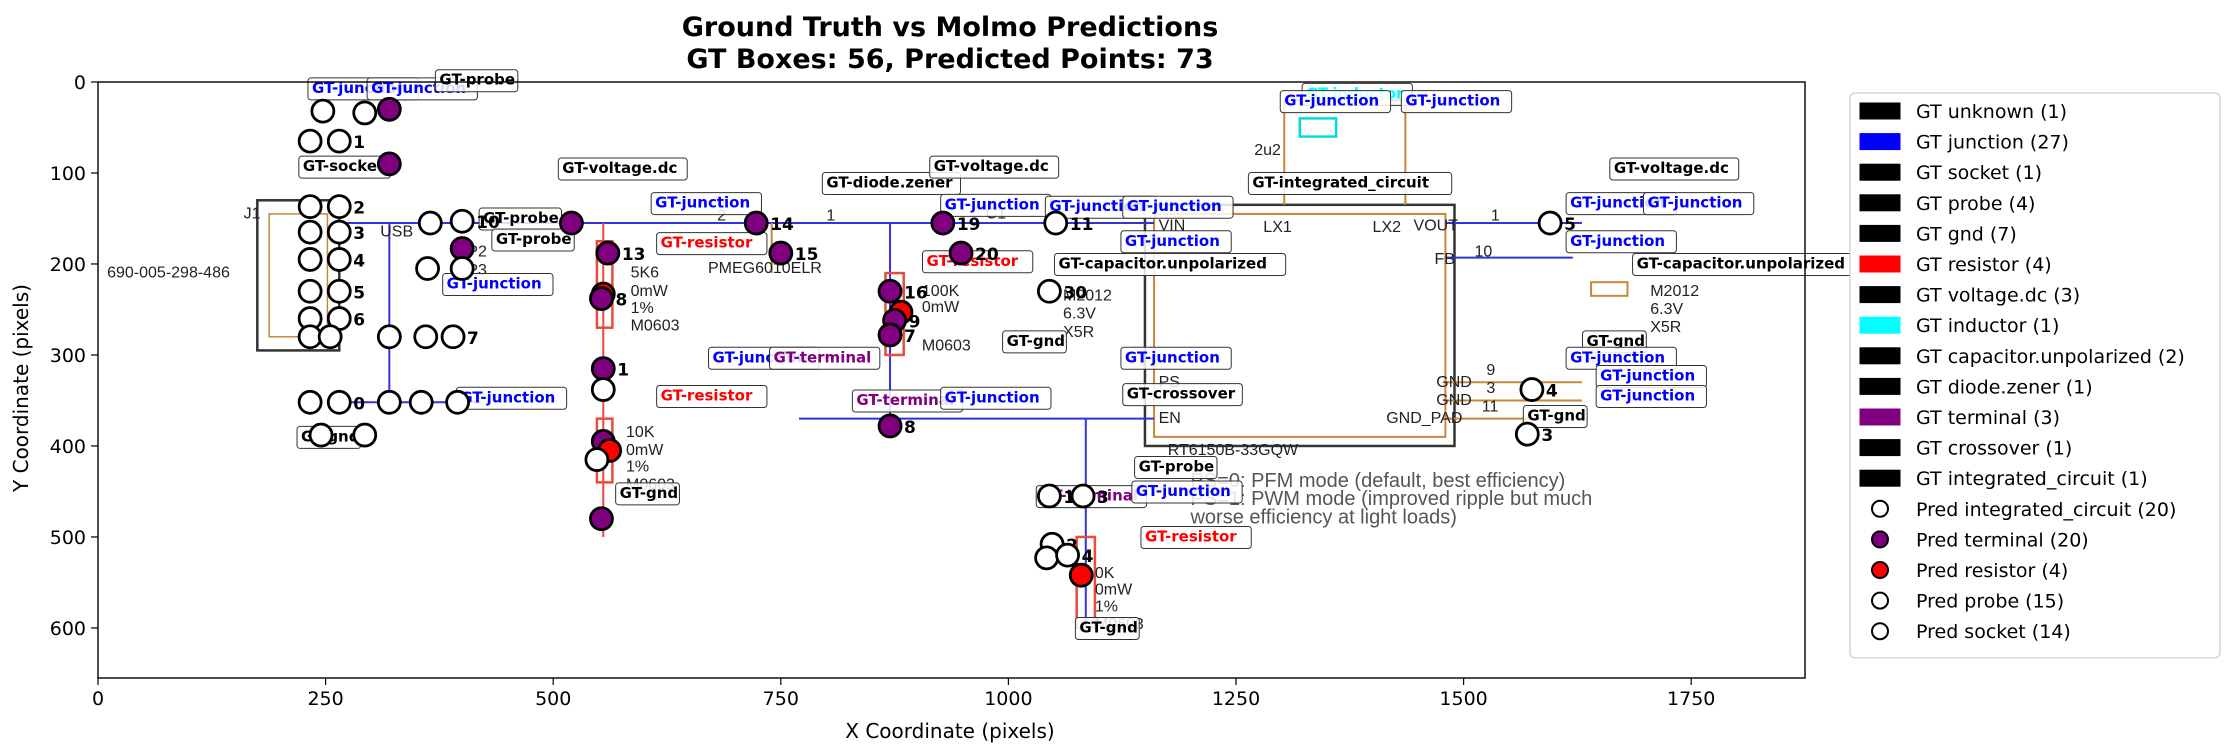 This screenshot has height=756, width=2233. I want to click on y-tick-label: 400, so click(68, 447).